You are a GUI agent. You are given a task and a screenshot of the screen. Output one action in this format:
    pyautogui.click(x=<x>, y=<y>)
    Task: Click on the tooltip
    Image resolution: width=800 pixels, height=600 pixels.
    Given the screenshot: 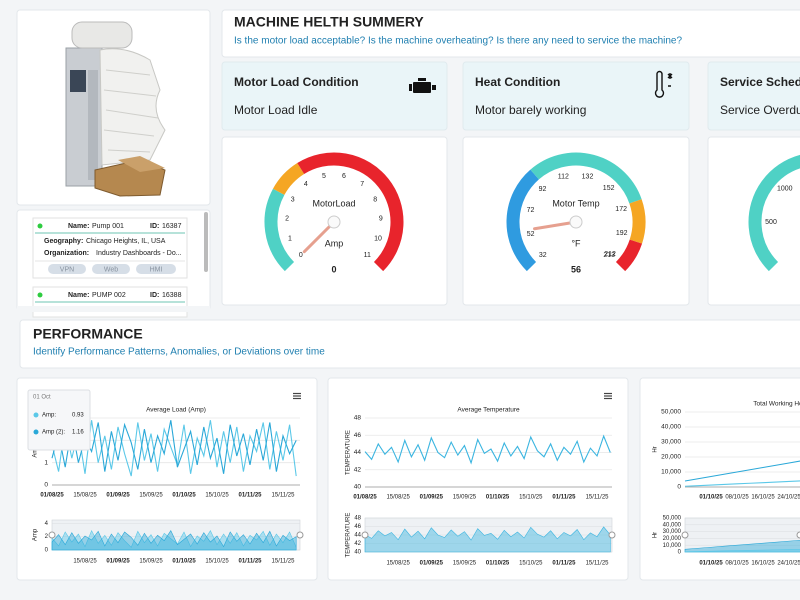 What is the action you would take?
    pyautogui.click(x=59, y=420)
    